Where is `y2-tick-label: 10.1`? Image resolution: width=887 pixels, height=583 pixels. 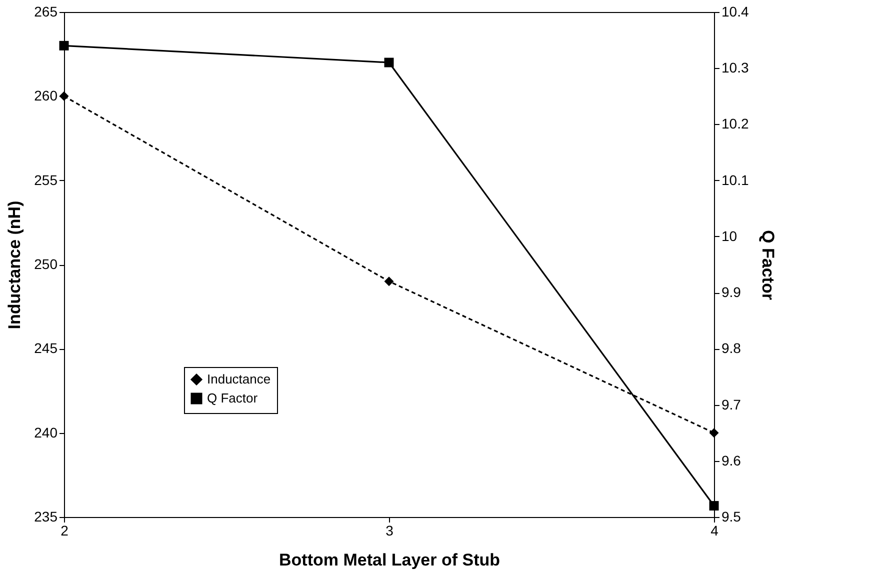 y2-tick-label: 10.1 is located at coordinates (735, 180).